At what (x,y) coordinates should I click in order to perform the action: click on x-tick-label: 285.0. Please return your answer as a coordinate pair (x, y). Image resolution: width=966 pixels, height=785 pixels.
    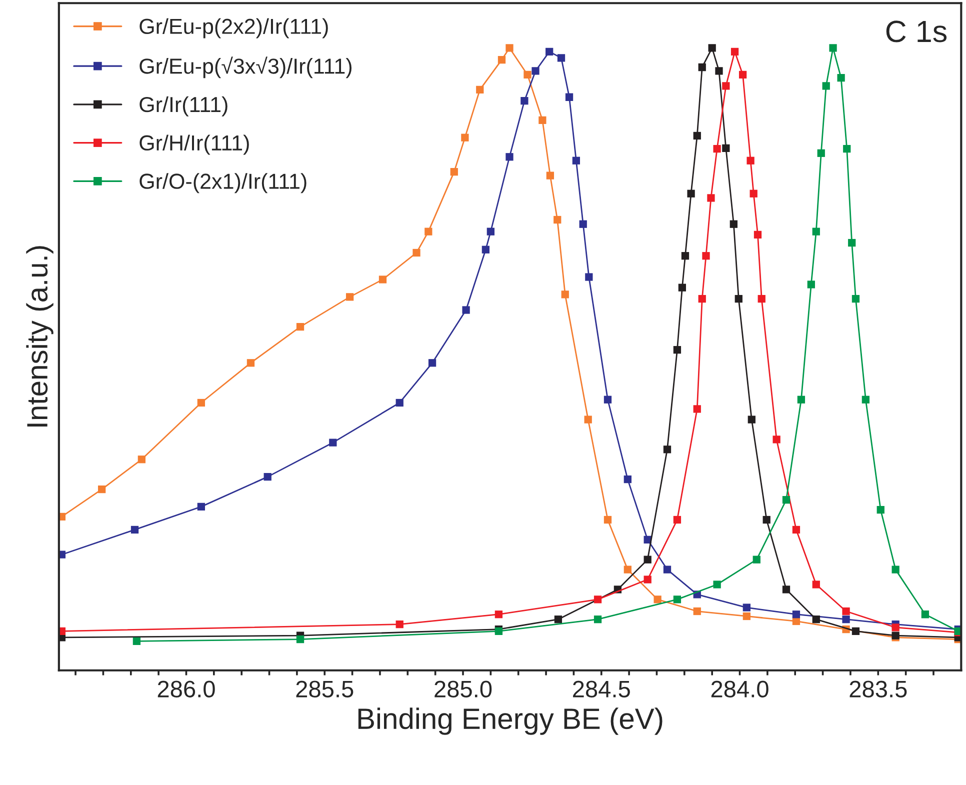
    Looking at the image, I should click on (463, 689).